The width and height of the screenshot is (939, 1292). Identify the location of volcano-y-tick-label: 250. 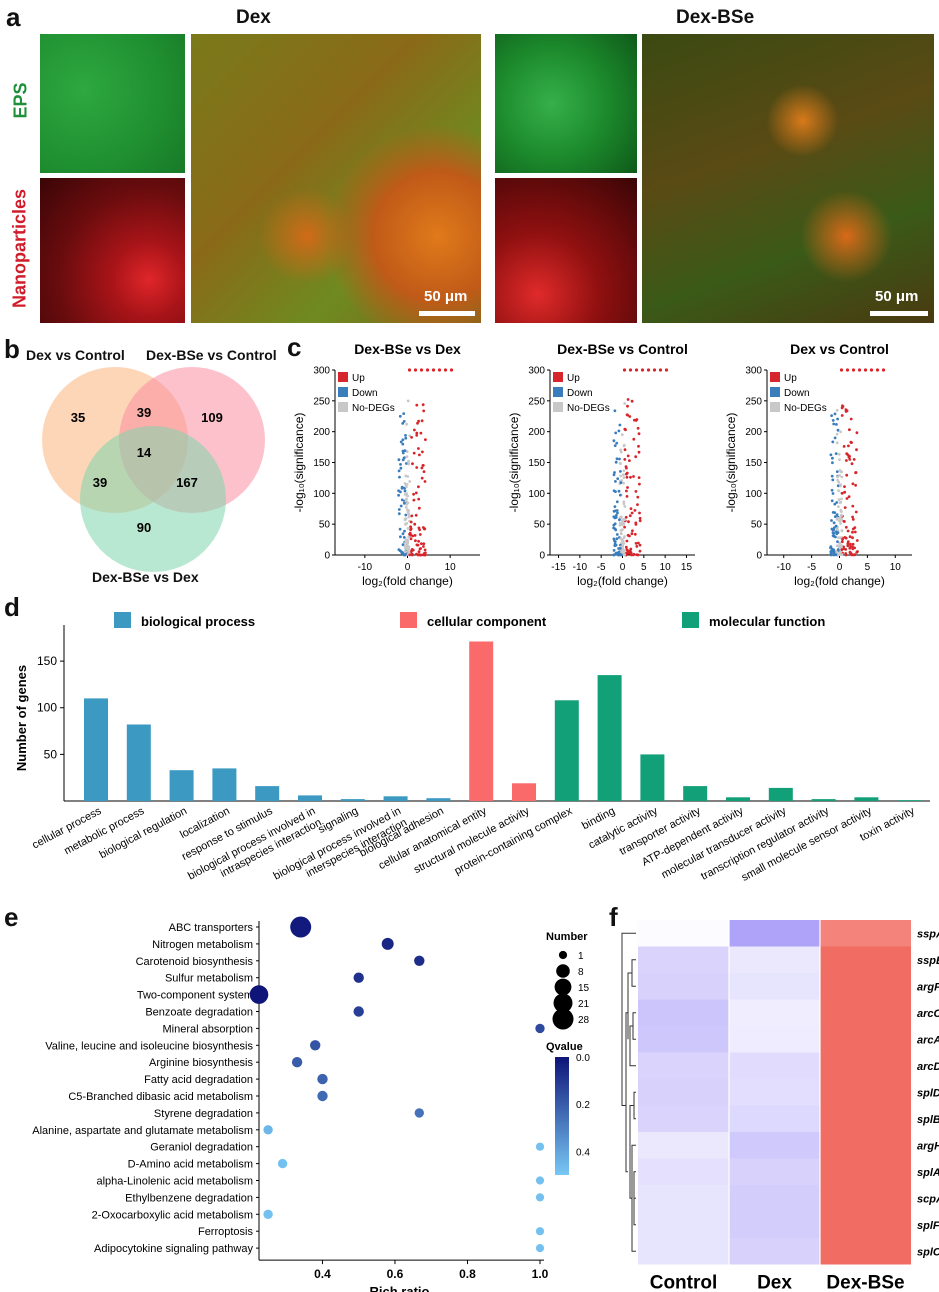
(753, 401).